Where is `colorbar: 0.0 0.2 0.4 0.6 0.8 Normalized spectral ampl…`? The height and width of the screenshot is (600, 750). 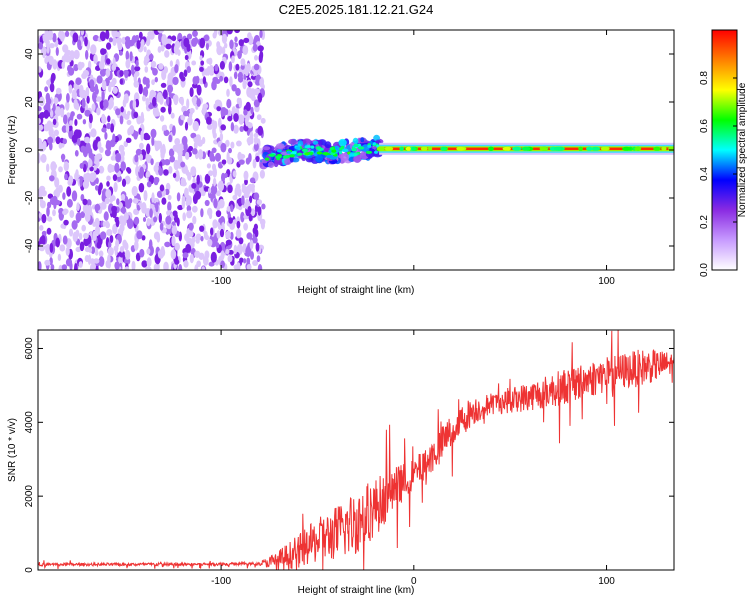
colorbar: 0.0 0.2 0.4 0.6 0.8 Normalized spectral ampl… is located at coordinates (723, 153).